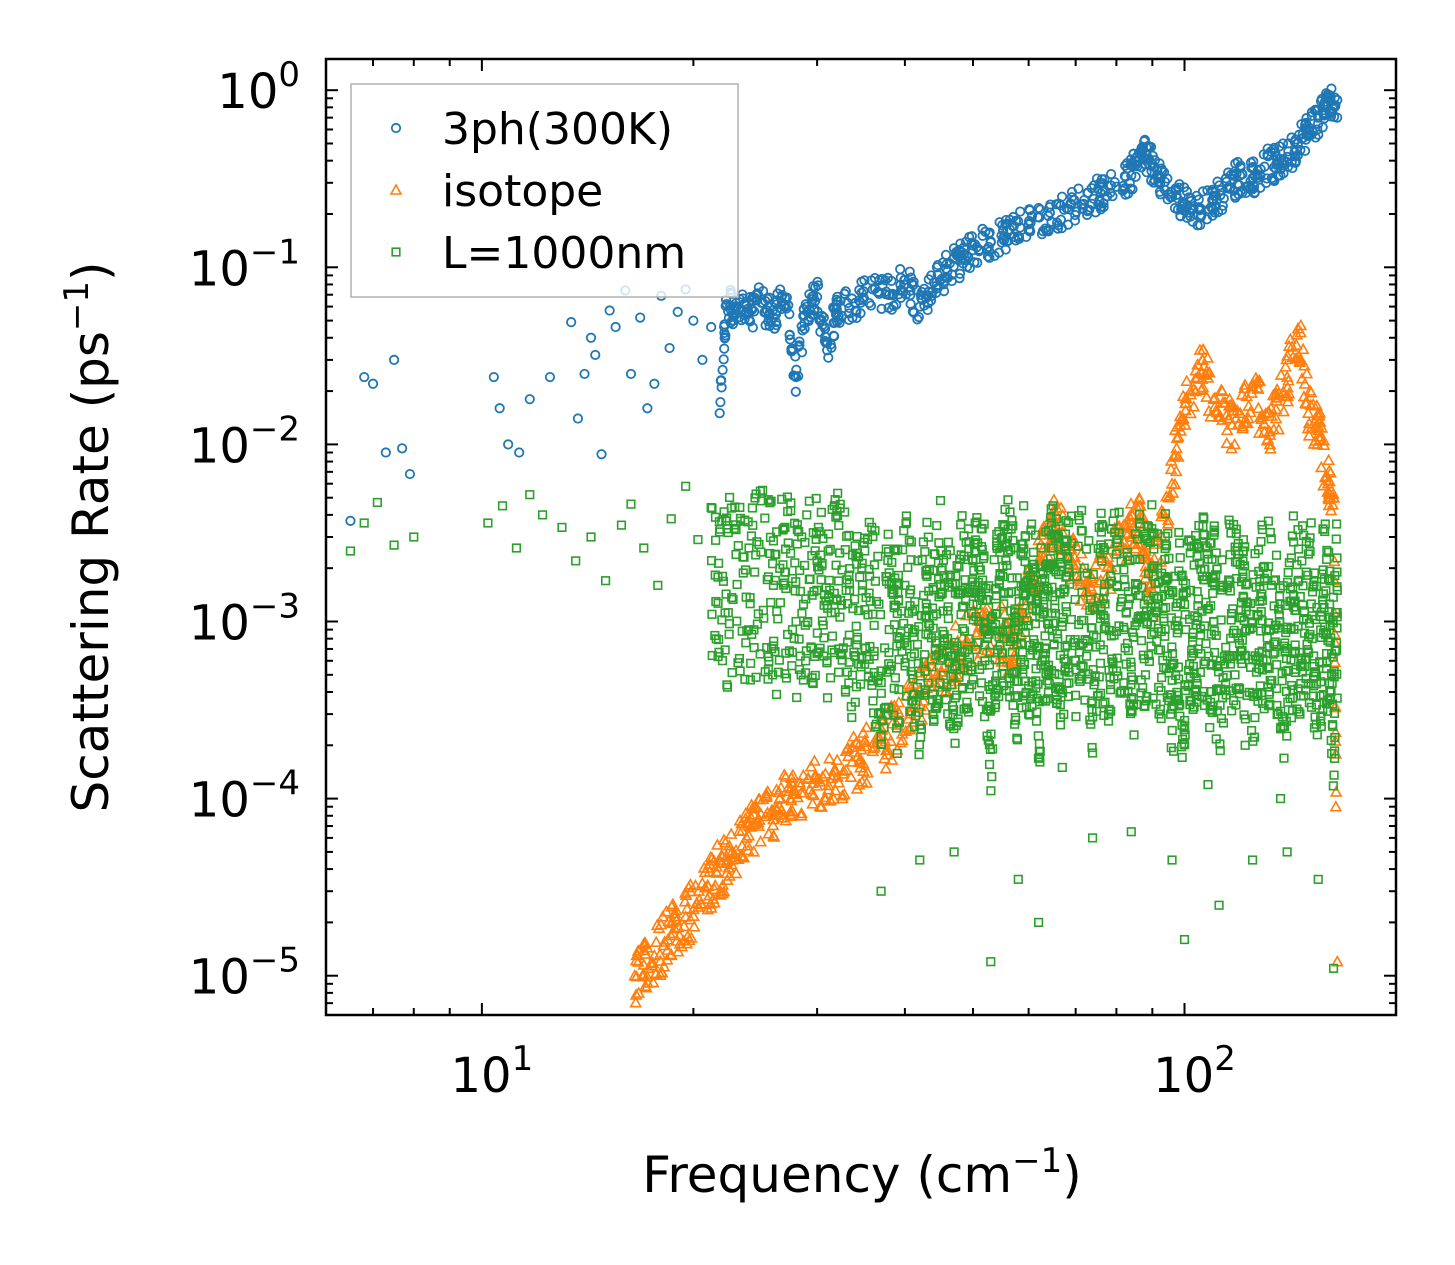 Image resolution: width=1455 pixels, height=1265 pixels. Describe the element at coordinates (244, 619) in the screenshot. I see `y-tick-label: 10⁻³` at that location.